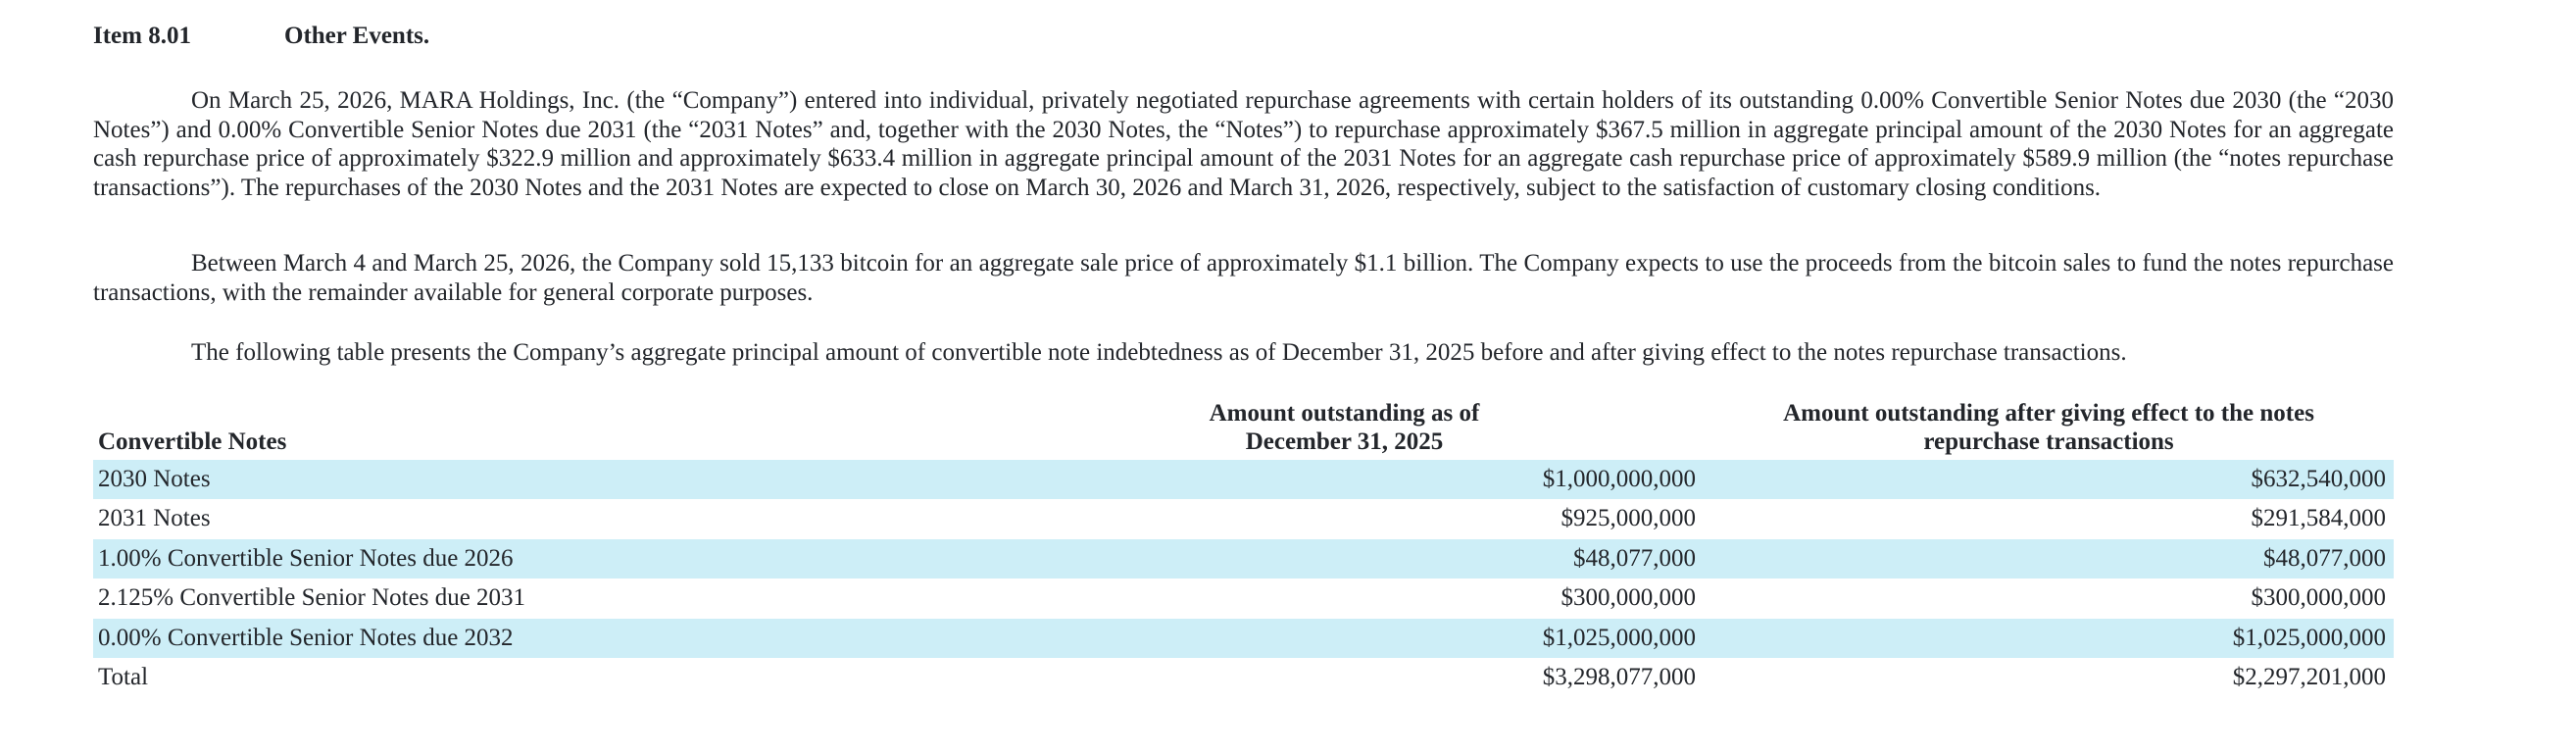 The height and width of the screenshot is (755, 2576). Describe the element at coordinates (357, 36) in the screenshot. I see `item-title: Other Events.` at that location.